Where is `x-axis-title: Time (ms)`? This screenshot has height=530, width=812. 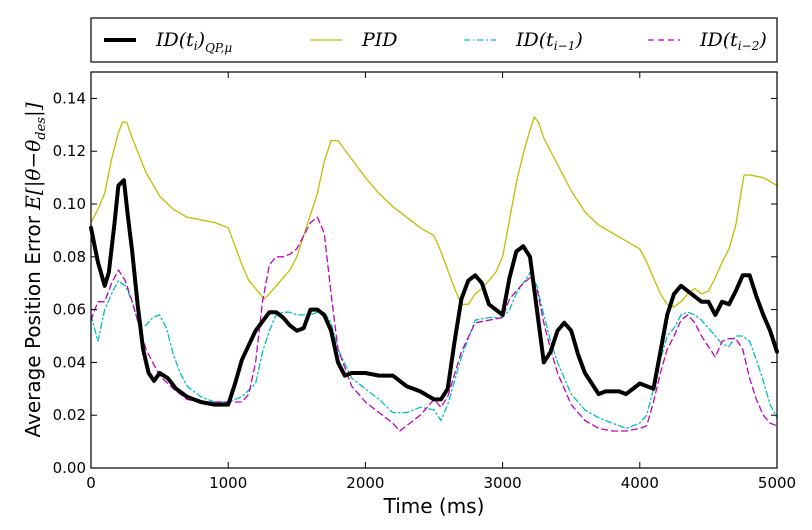 x-axis-title: Time (ms) is located at coordinates (434, 506).